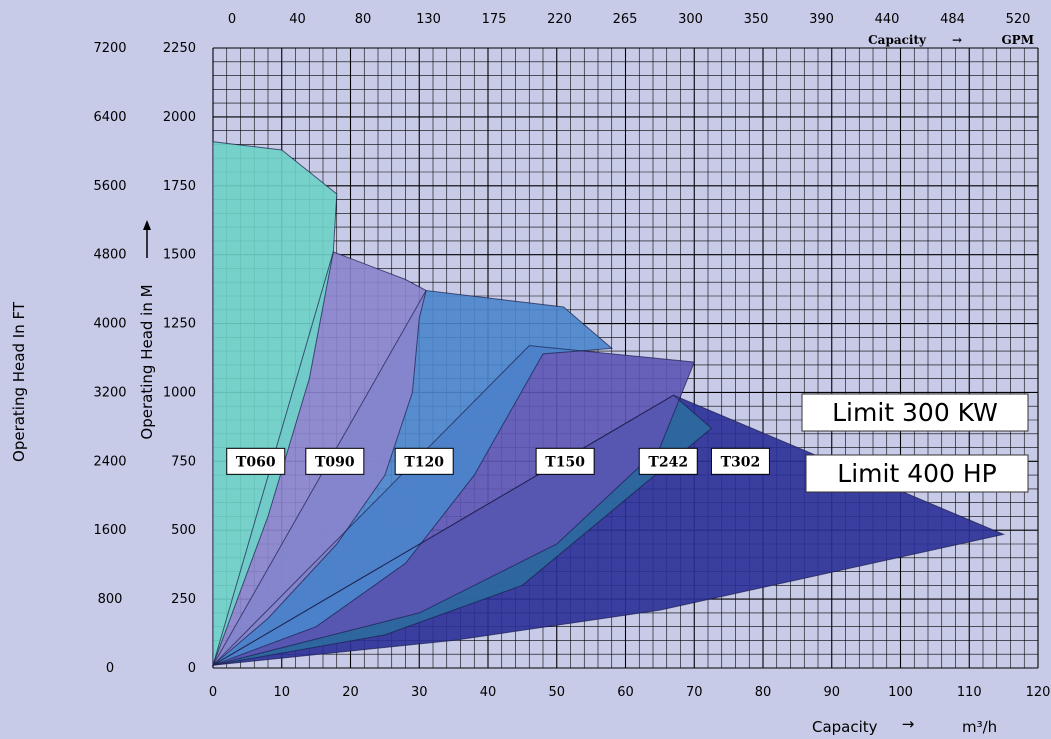 The height and width of the screenshot is (739, 1051). I want to click on gpm-tick-label: 300, so click(690, 19).